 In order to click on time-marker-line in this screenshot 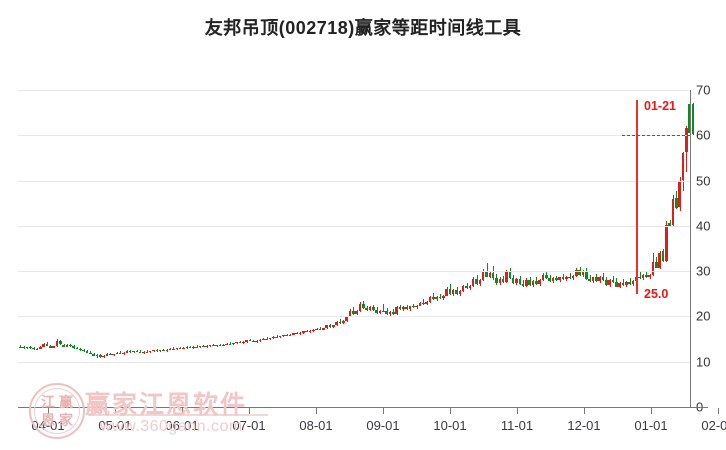, I will do `click(637, 197)`.